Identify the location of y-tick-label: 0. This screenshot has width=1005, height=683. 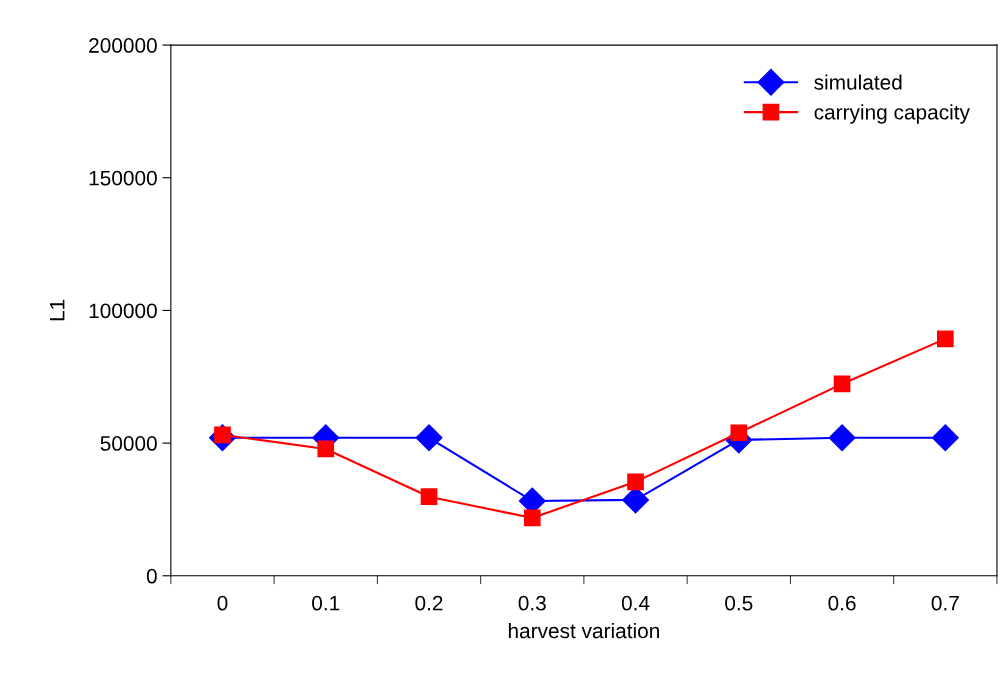
(151, 576).